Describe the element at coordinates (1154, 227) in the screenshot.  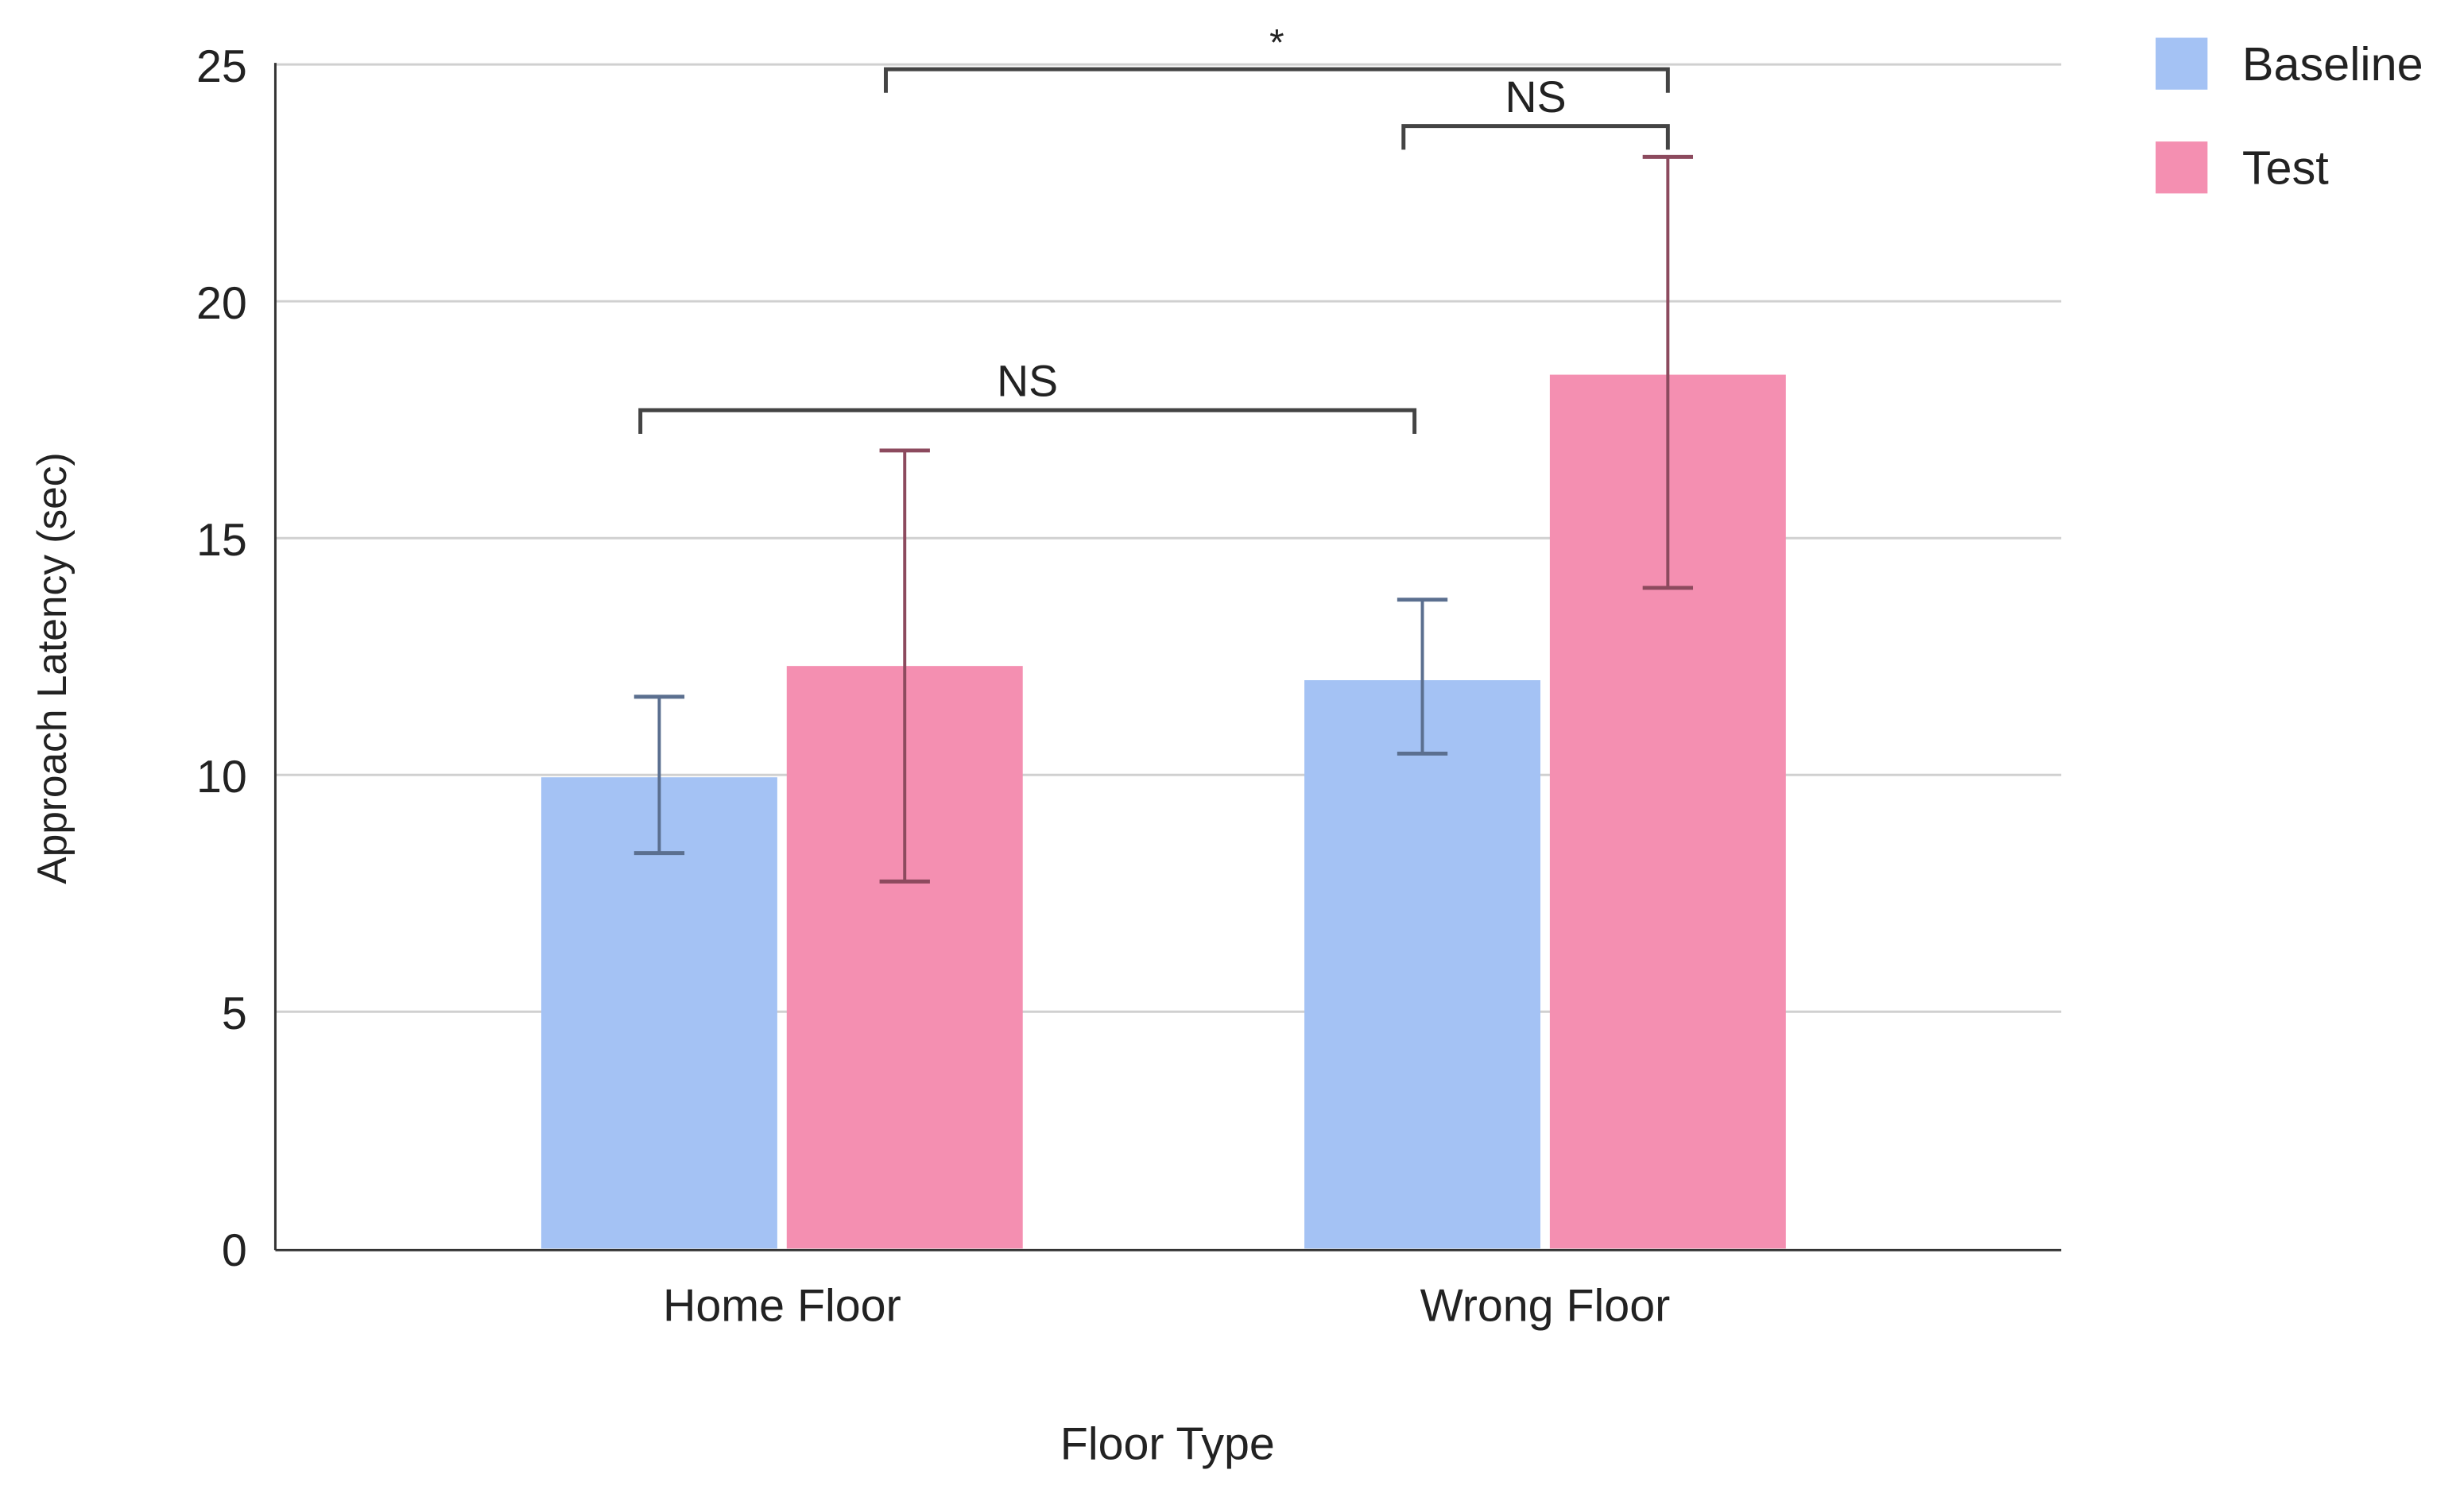
I see `significance-brackets: NS NS *` at that location.